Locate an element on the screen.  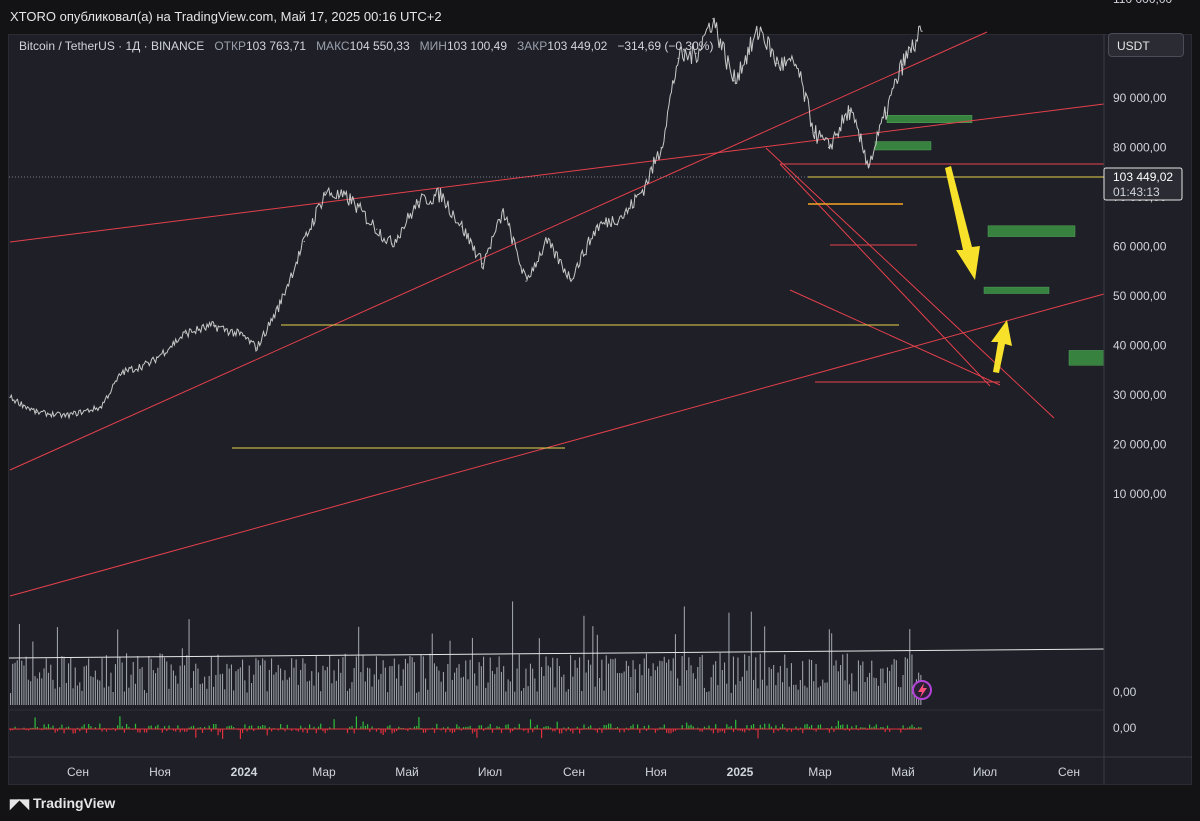
high-label: МАКС is located at coordinates (333, 46).